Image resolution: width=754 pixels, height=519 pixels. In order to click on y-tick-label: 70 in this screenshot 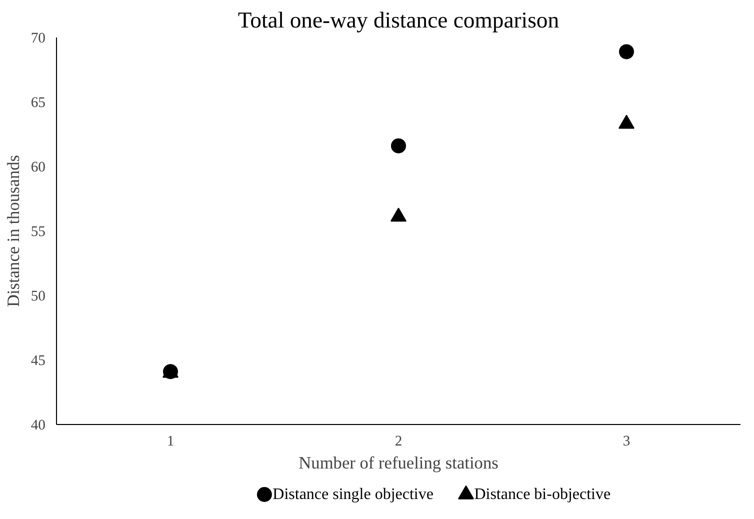, I will do `click(38, 38)`.